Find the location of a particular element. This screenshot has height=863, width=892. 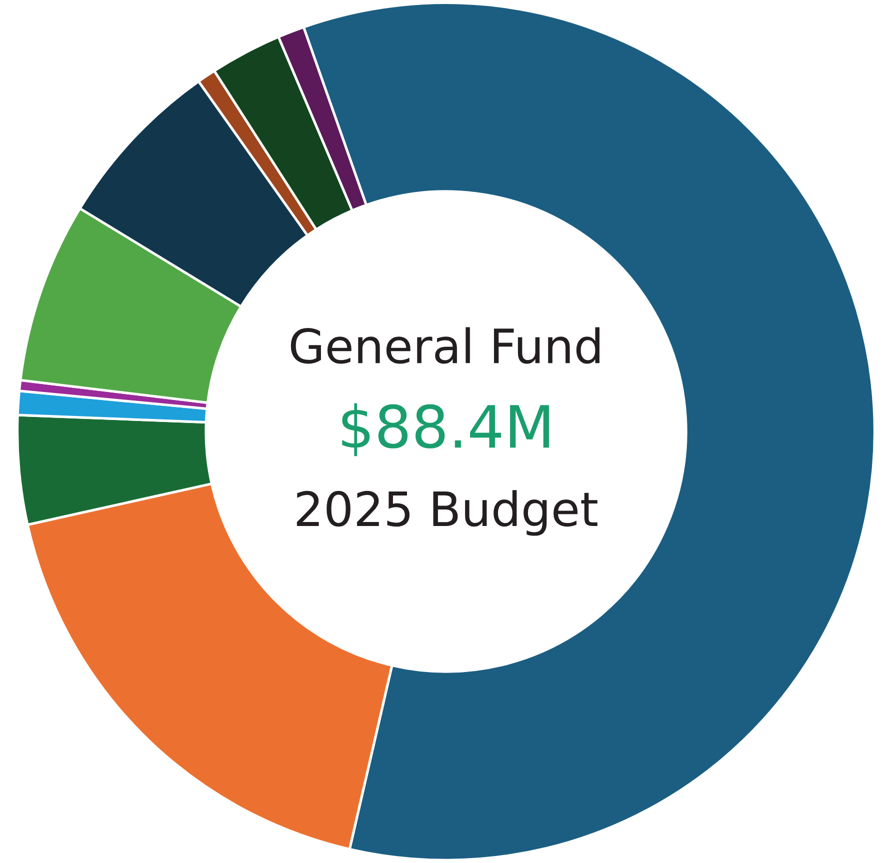

text: General Fund is located at coordinates (445, 345).